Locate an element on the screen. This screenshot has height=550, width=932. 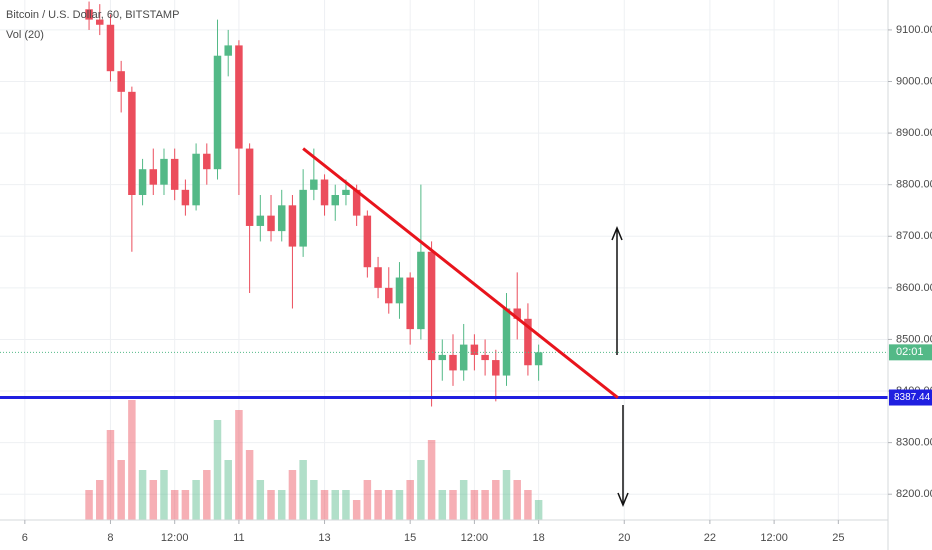
x-tick-label: 15 is located at coordinates (410, 538).